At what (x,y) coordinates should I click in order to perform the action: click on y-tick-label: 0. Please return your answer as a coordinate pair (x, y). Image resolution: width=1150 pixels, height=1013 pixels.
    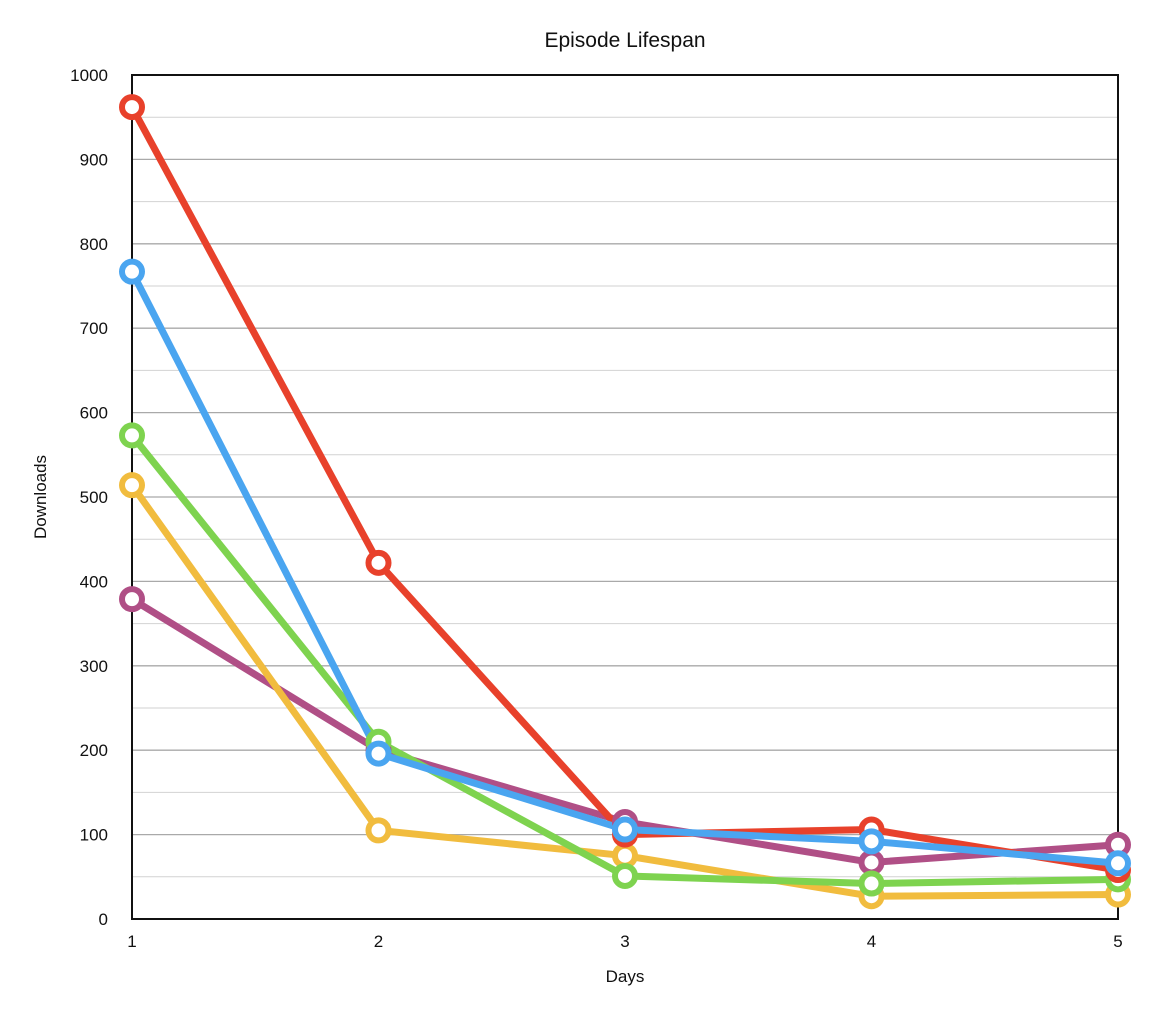
    Looking at the image, I should click on (103, 919).